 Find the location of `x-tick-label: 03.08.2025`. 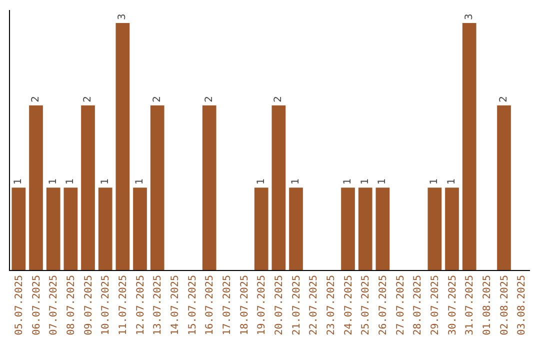

x-tick-label: 03.08.2025 is located at coordinates (522, 305).